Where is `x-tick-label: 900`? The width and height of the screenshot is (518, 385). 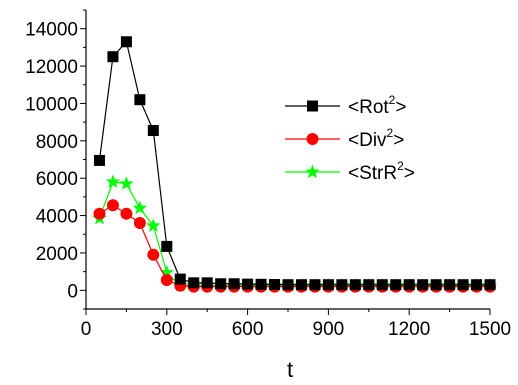 x-tick-label: 900 is located at coordinates (329, 329).